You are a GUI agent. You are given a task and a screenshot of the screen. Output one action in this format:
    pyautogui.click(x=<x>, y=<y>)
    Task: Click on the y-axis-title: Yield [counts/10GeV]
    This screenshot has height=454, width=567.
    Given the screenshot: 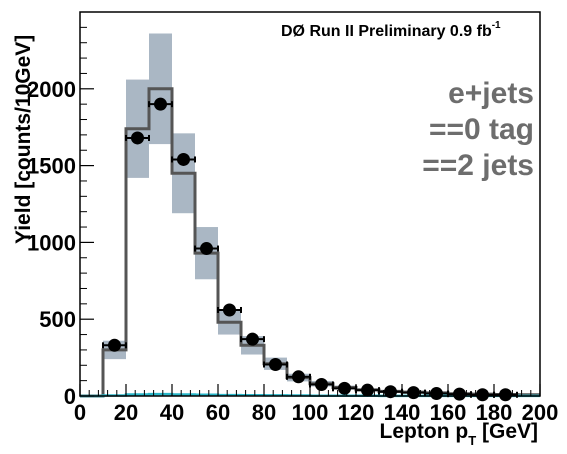 What is the action you would take?
    pyautogui.click(x=23, y=139)
    